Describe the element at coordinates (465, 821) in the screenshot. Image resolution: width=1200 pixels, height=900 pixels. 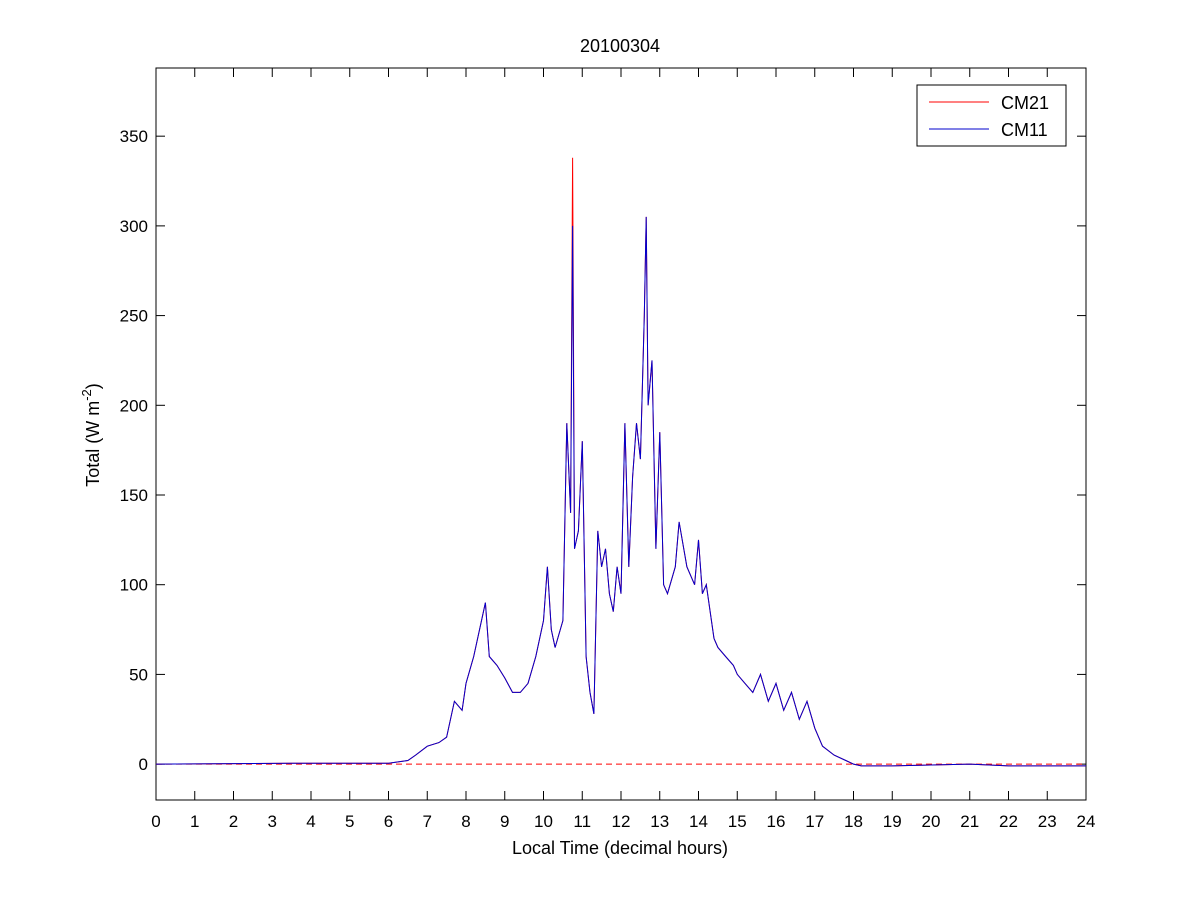
I see `x-tick-label: 8` at that location.